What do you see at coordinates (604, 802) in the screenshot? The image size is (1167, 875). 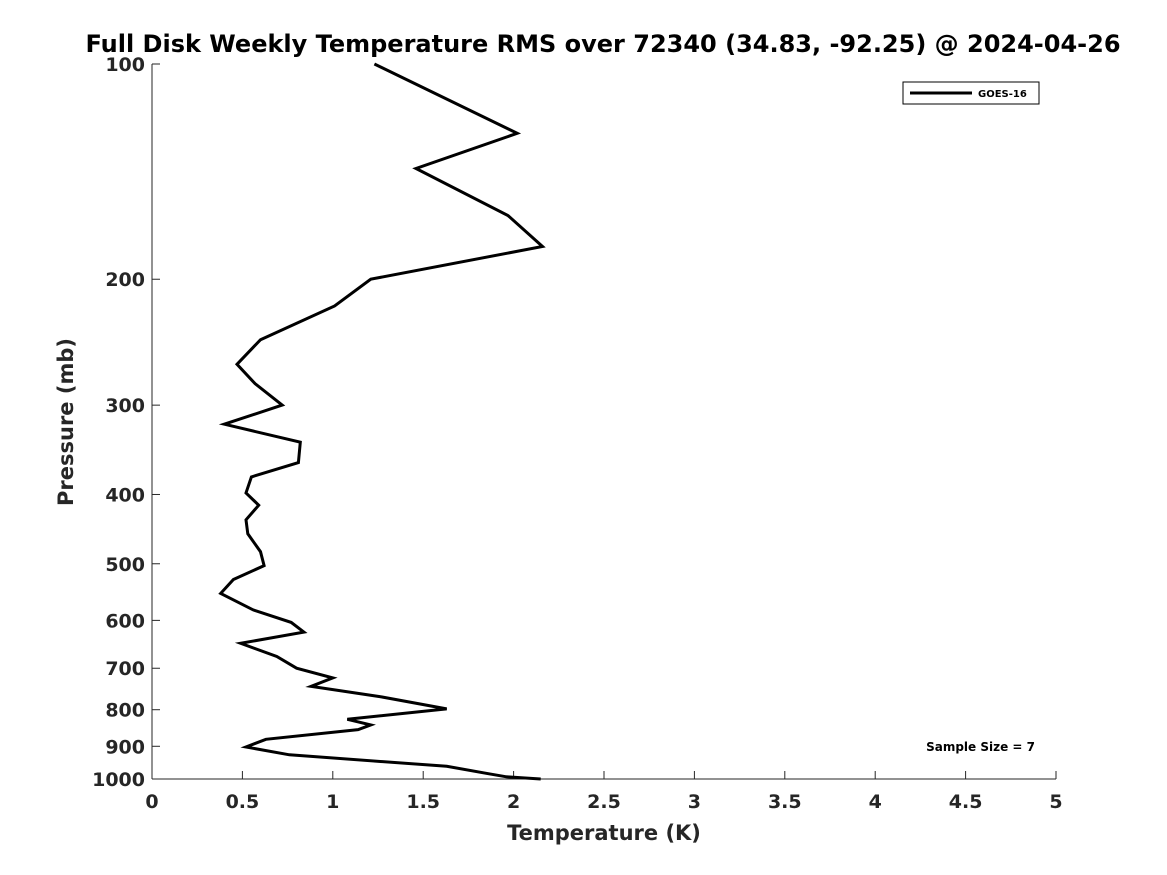 I see `x-tick-label: 2.5` at bounding box center [604, 802].